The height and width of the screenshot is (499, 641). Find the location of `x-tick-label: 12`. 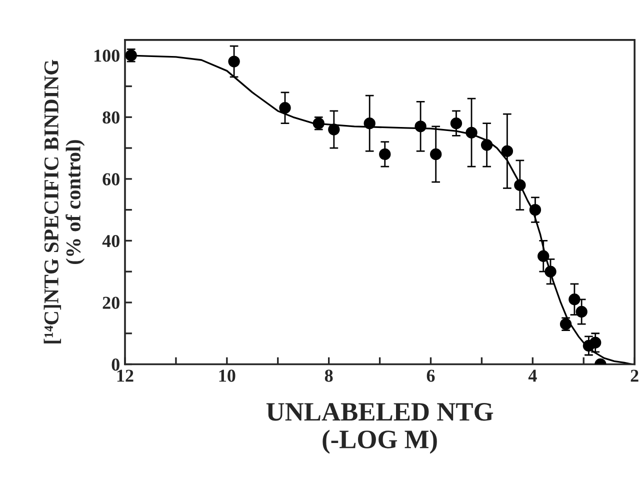

x-tick-label: 12 is located at coordinates (125, 376).